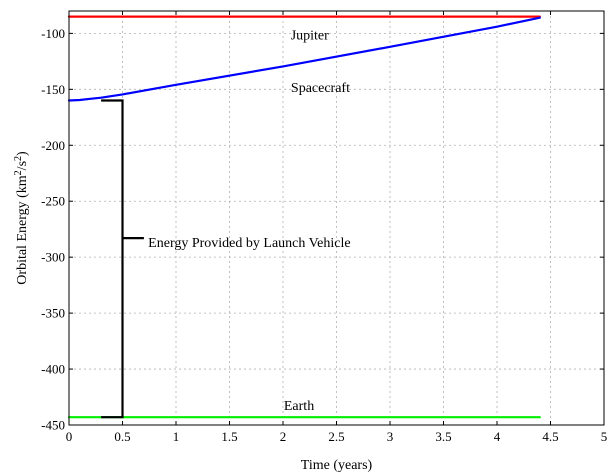 The image size is (608, 472). What do you see at coordinates (337, 465) in the screenshot?
I see `x-axis-label: Time (years)` at bounding box center [337, 465].